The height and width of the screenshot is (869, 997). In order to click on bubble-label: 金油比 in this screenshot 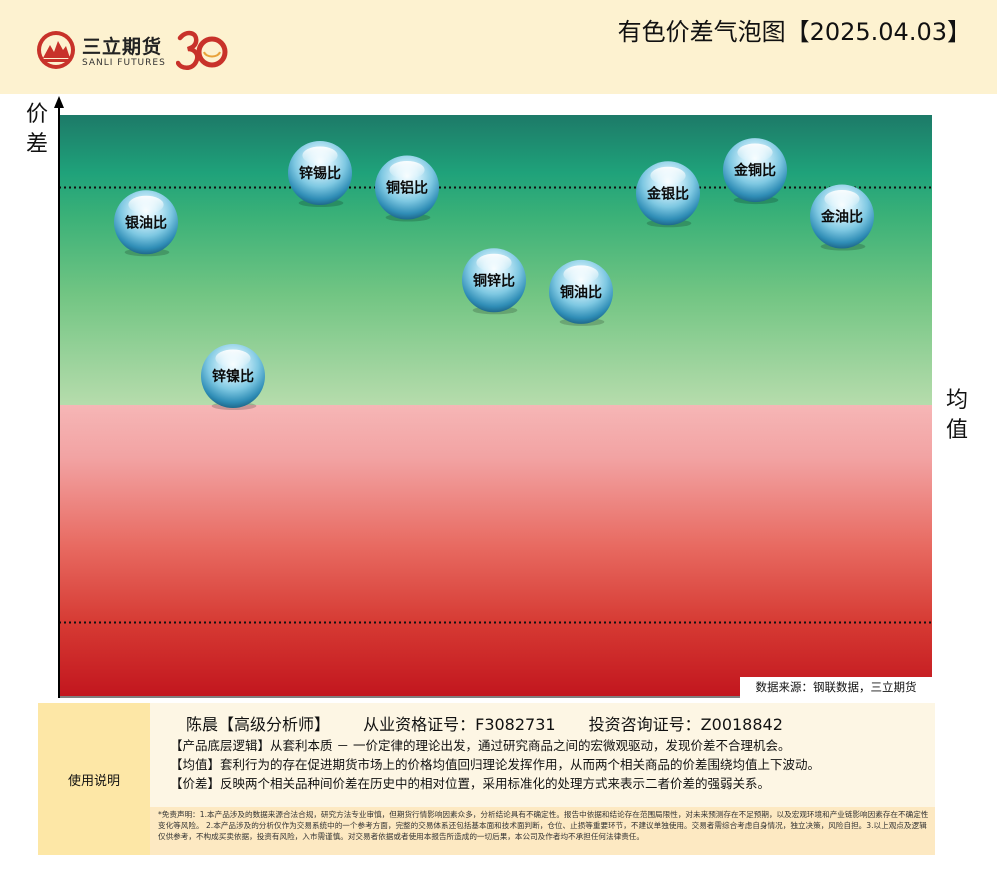, I will do `click(841, 217)`.